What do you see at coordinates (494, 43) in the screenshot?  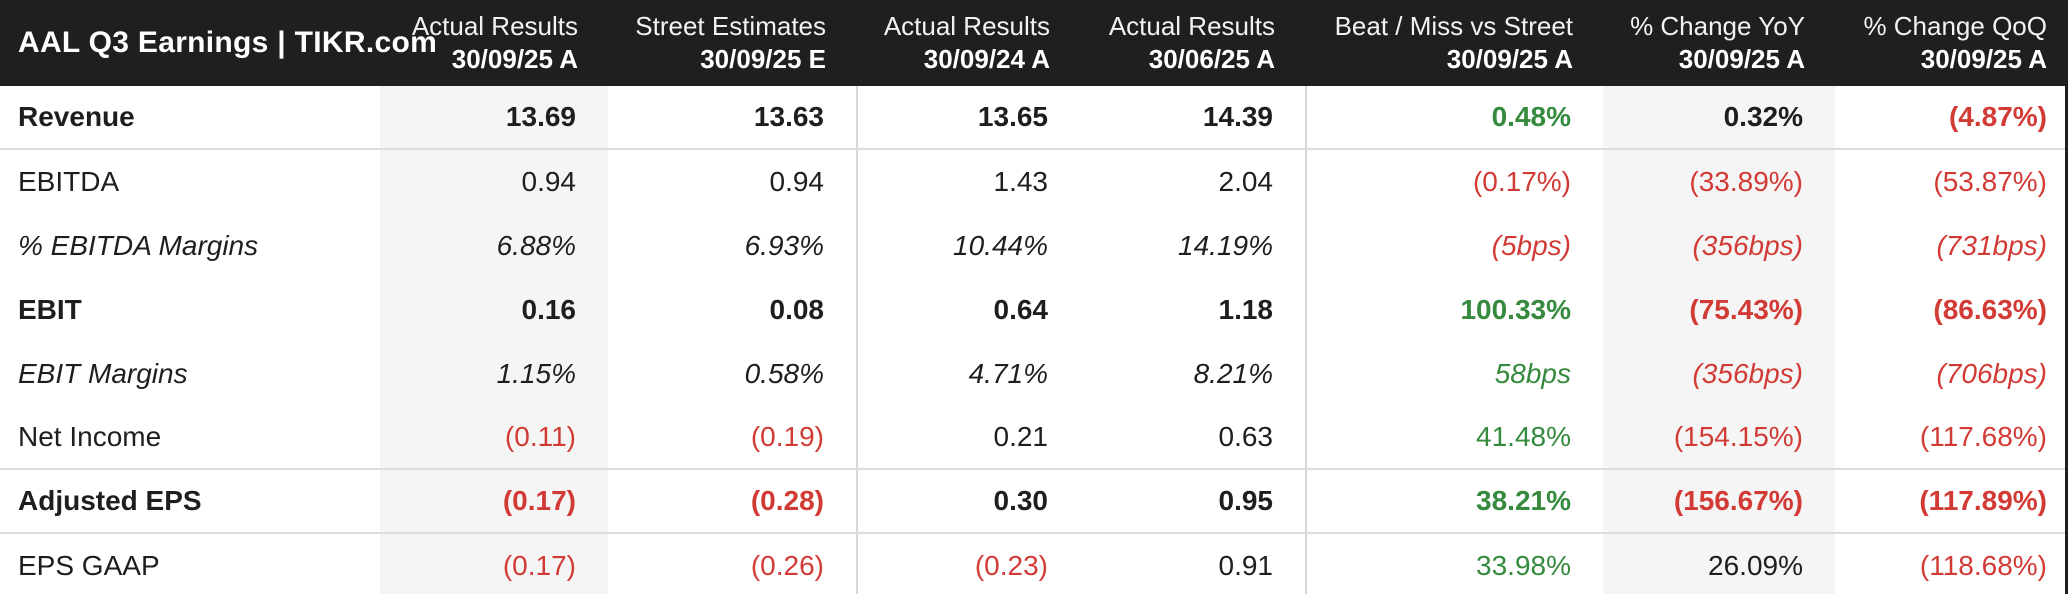 I see `column-header-actual-results-q3-2025: Actual Results 30/09/25 A` at bounding box center [494, 43].